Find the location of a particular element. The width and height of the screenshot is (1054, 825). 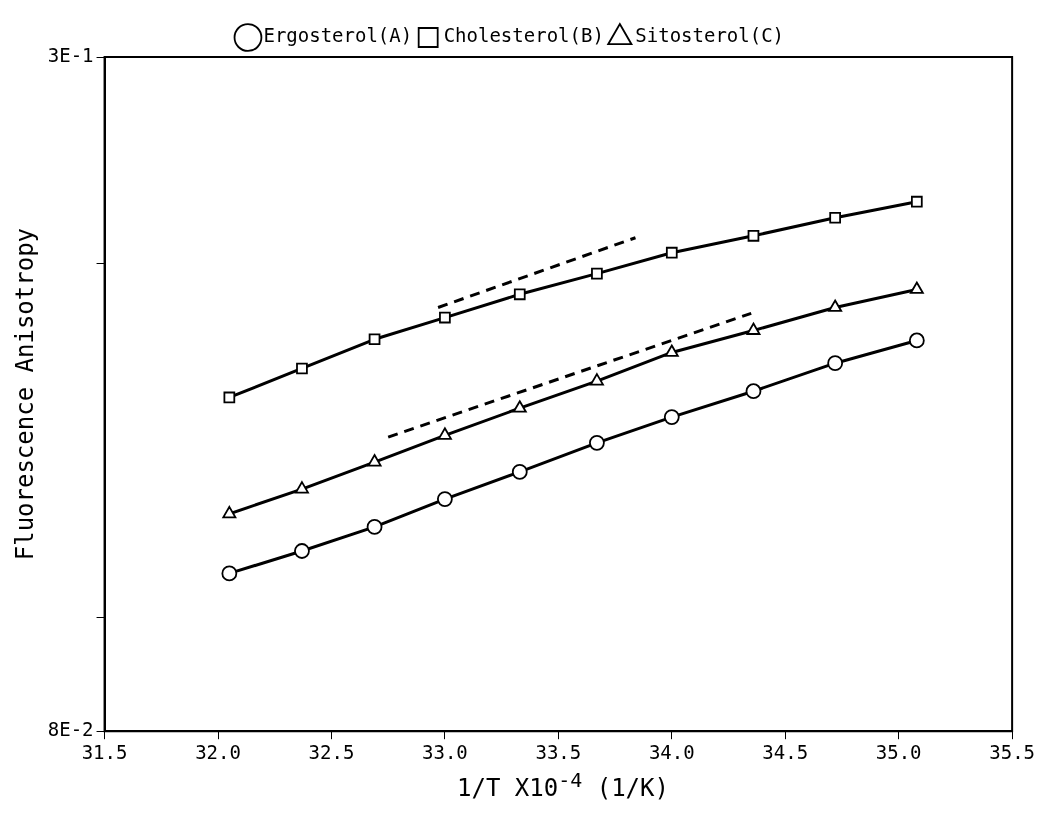

x-tick-label: 35.5 is located at coordinates (1012, 751).